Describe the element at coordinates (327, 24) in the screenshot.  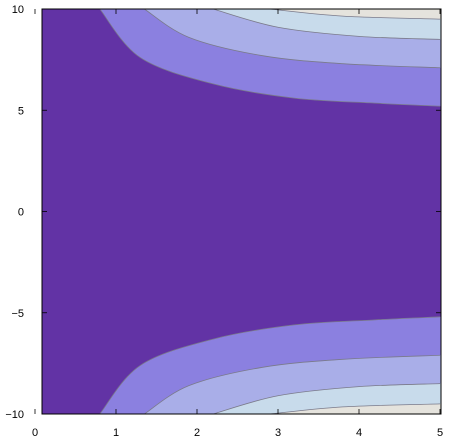
I see `contour-line-level-3-top` at that location.